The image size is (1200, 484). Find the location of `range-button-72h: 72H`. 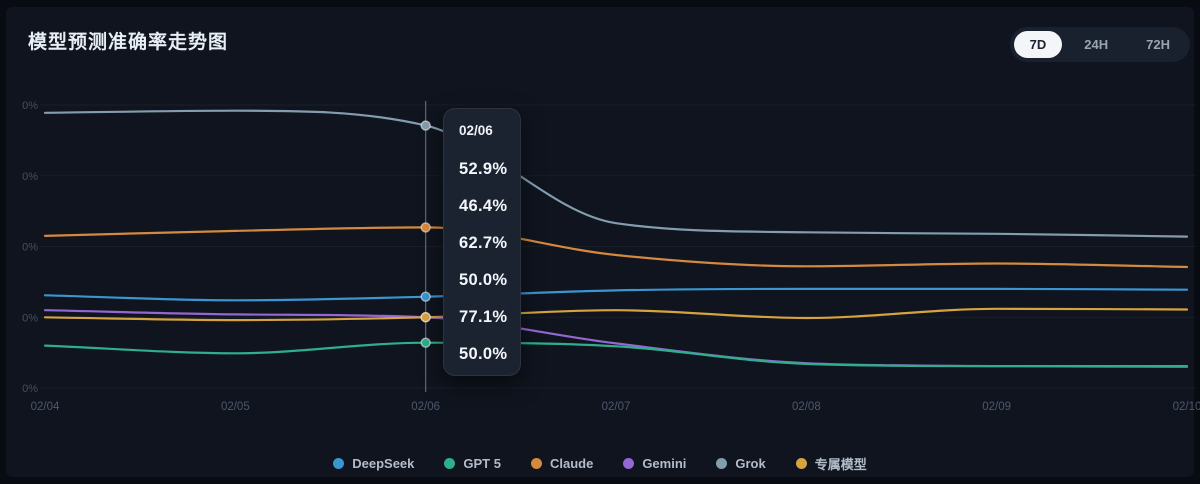

range-button-72h: 72H is located at coordinates (1158, 44).